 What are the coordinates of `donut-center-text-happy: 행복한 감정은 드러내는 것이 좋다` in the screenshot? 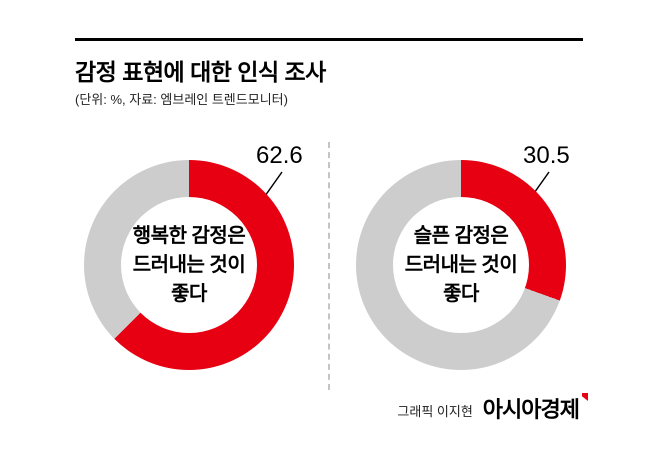 It's located at (189, 264).